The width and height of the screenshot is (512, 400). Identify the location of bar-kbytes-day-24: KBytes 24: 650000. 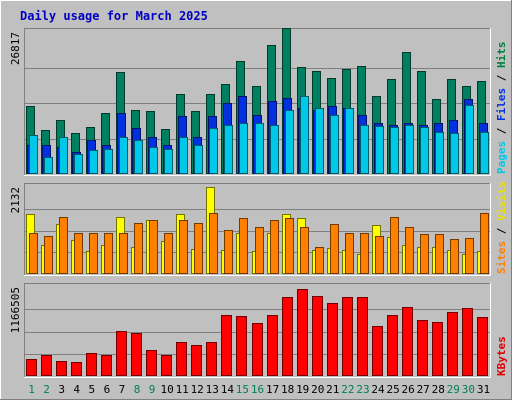
(377, 351).